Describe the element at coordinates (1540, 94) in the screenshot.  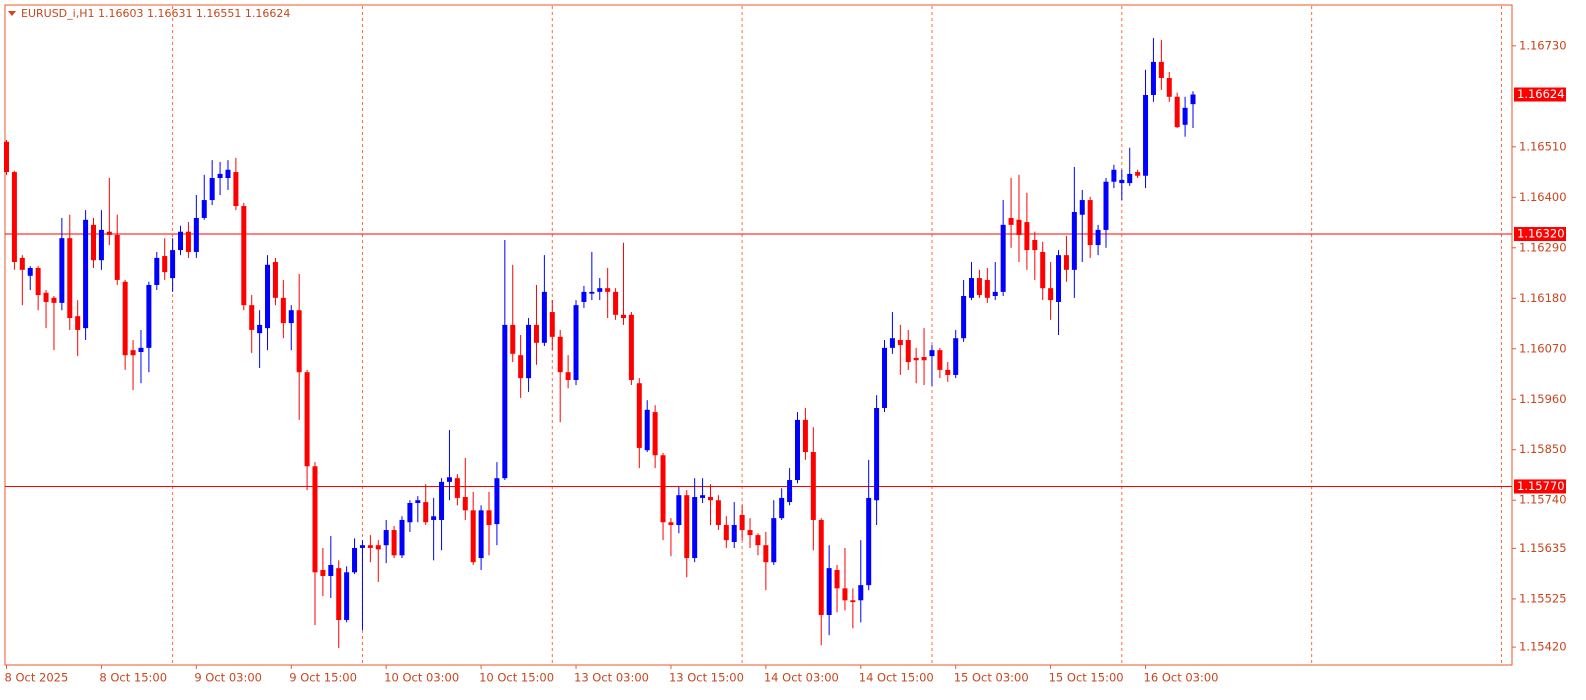
I see `price-label-bg` at that location.